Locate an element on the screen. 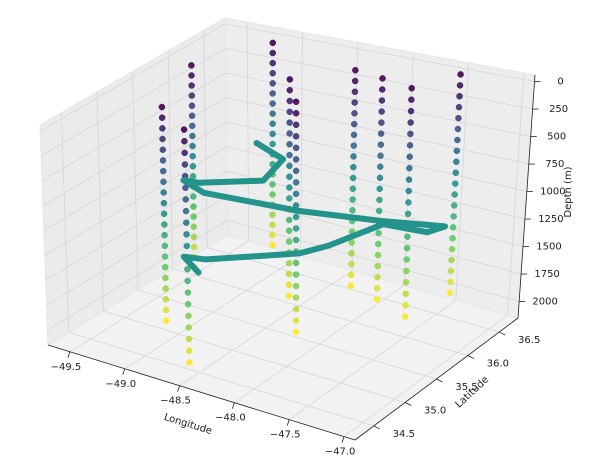 Image resolution: width=600 pixels, height=470 pixels. z-tick-label: 1000 is located at coordinates (552, 192).